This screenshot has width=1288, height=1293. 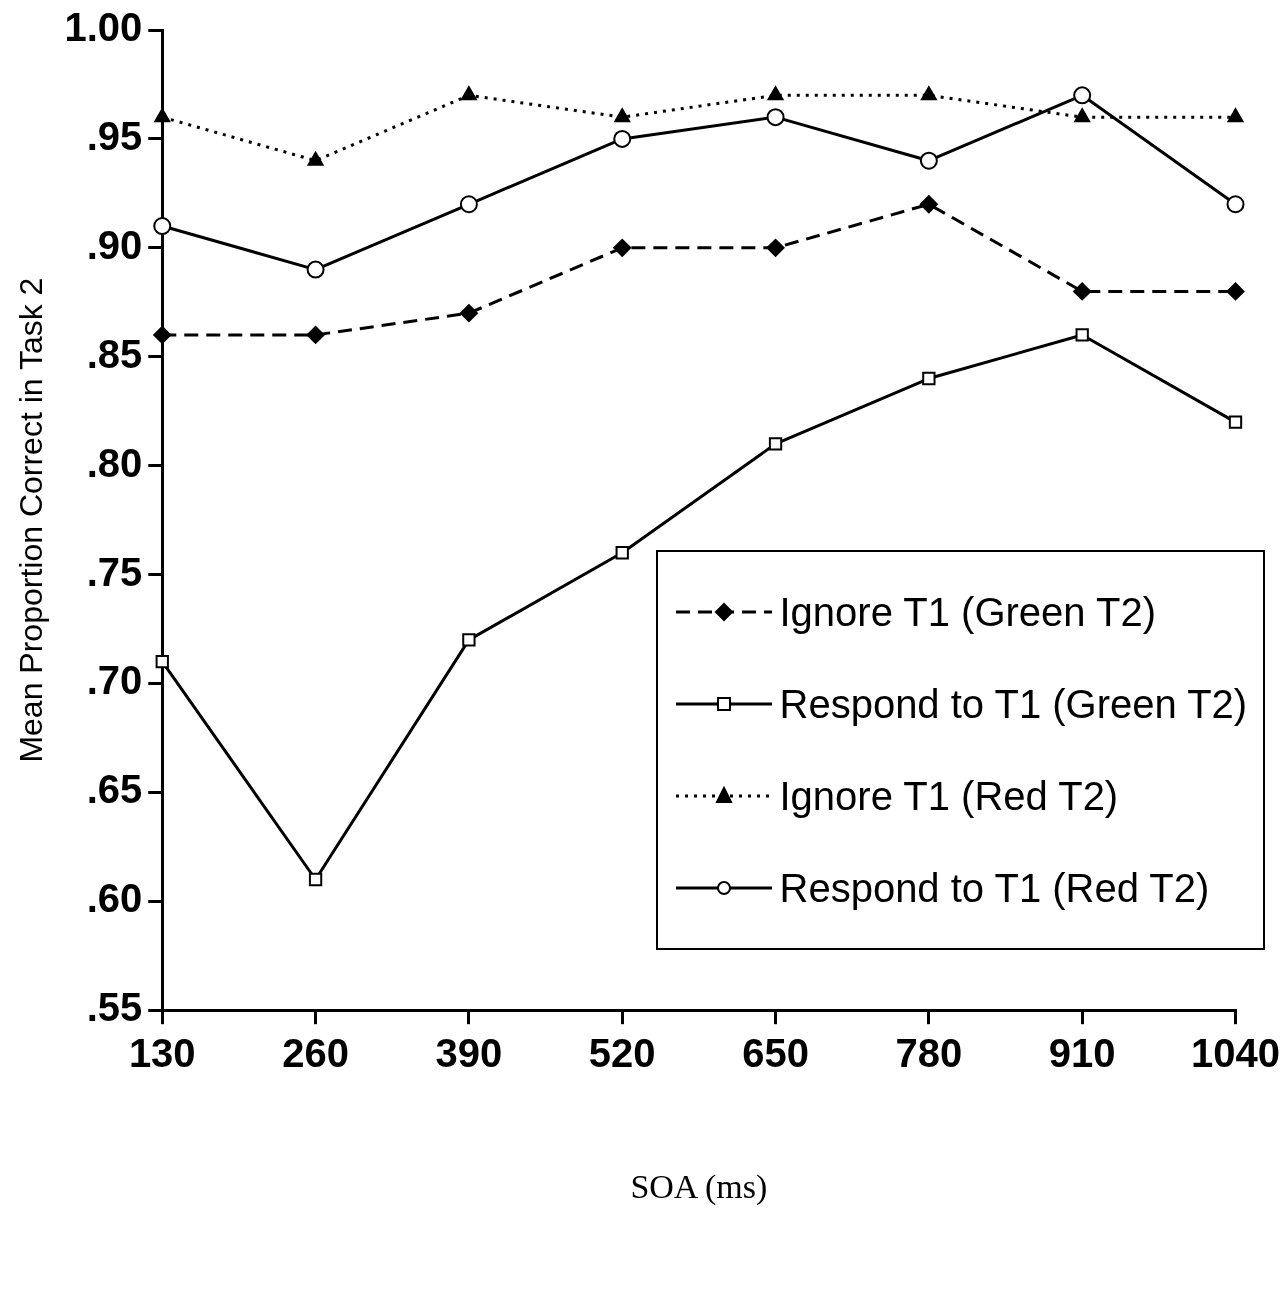 What do you see at coordinates (103, 27) in the screenshot?
I see `y-tick-label: 1.00` at bounding box center [103, 27].